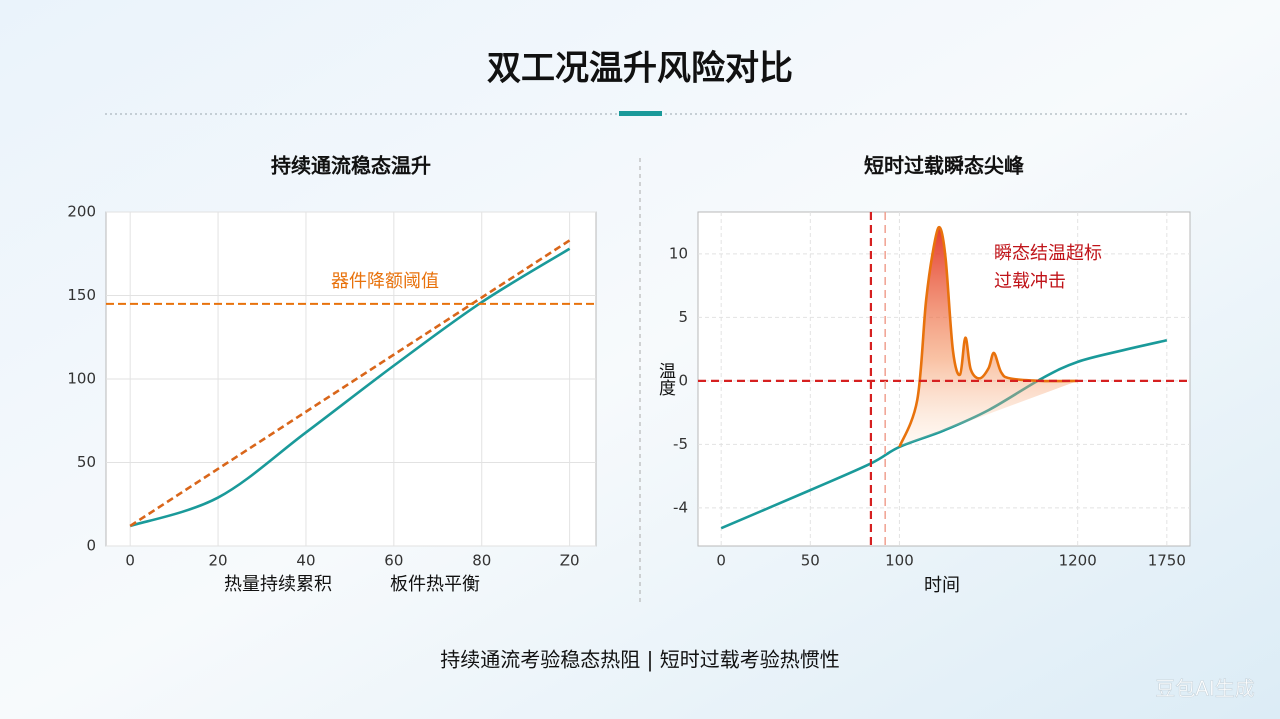 This screenshot has width=1280, height=719. What do you see at coordinates (570, 561) in the screenshot?
I see `x-tick-label: Z0` at bounding box center [570, 561].